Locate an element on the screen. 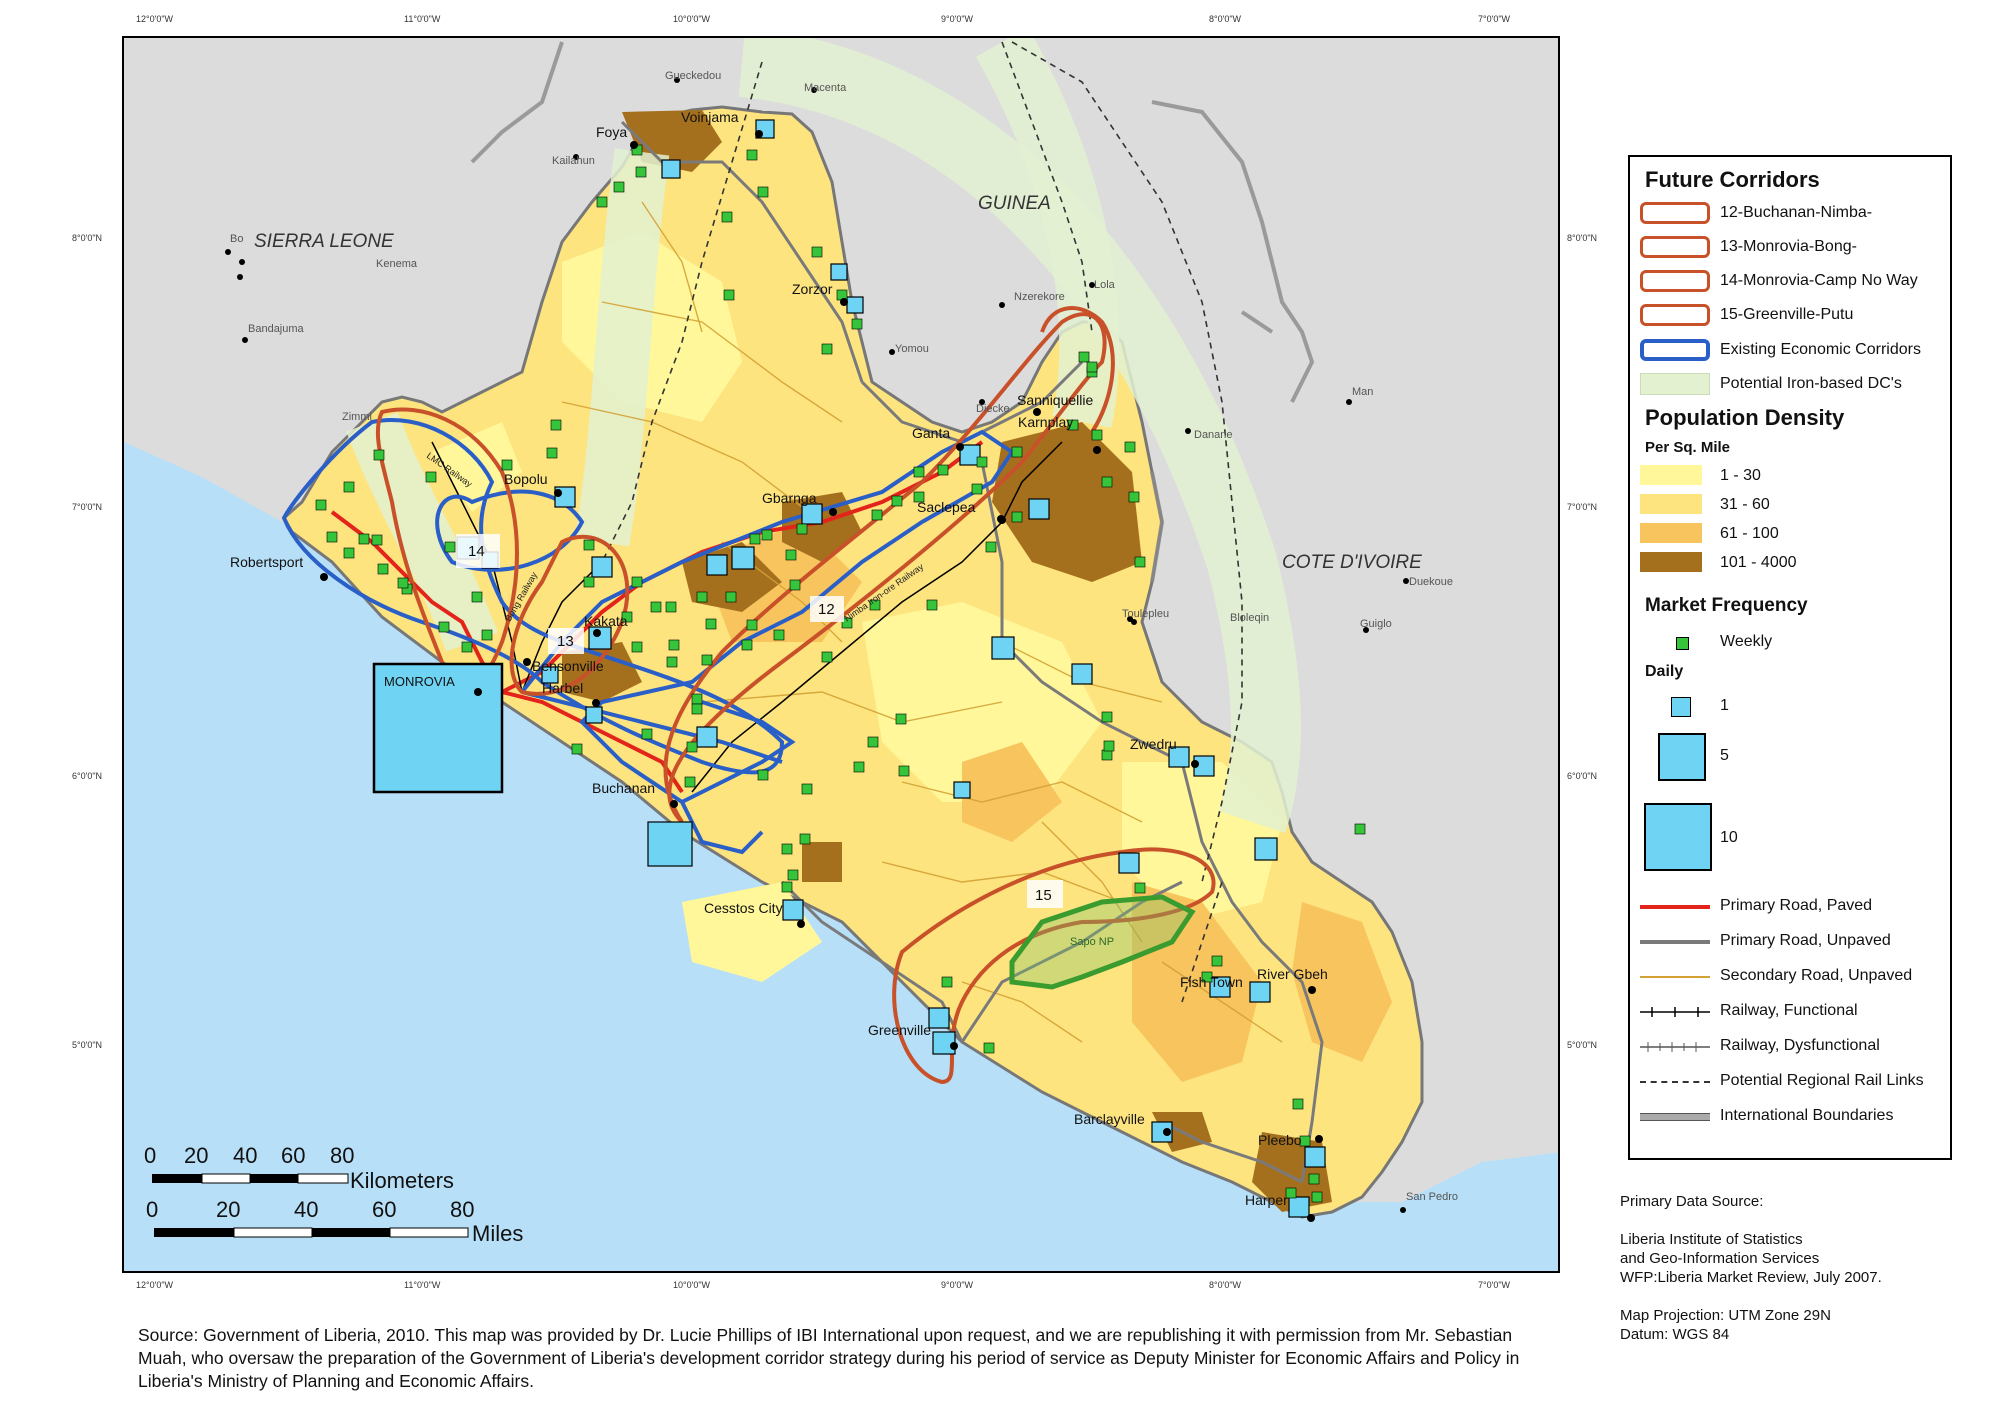  legend-label: International Boundaries is located at coordinates (1807, 1115).